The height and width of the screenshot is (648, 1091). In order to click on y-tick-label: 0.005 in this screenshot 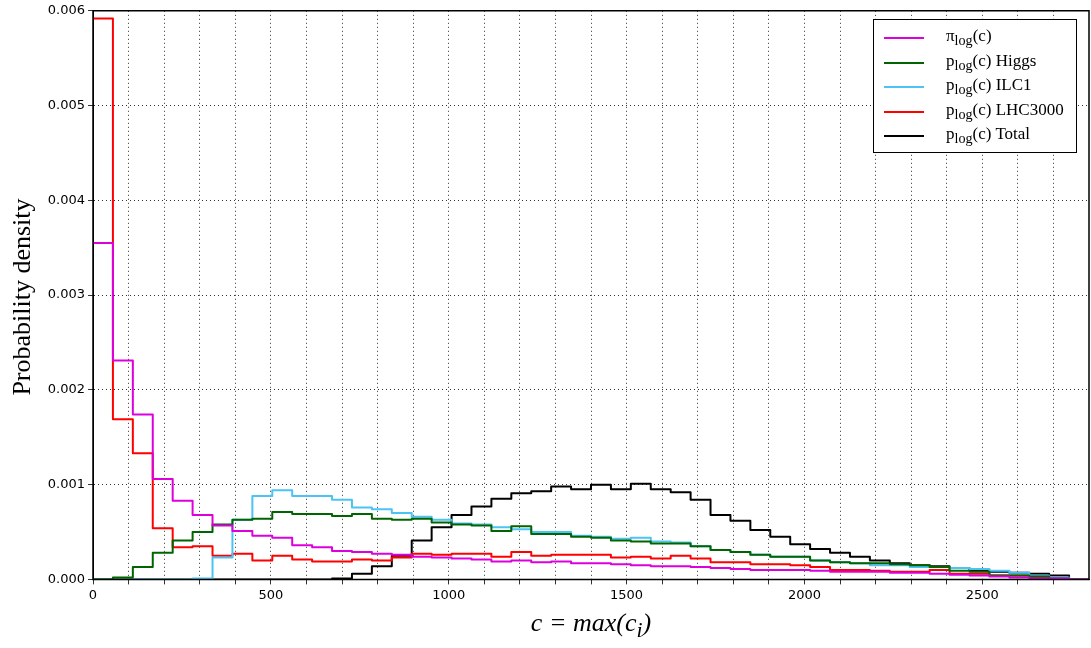, I will do `click(66, 104)`.